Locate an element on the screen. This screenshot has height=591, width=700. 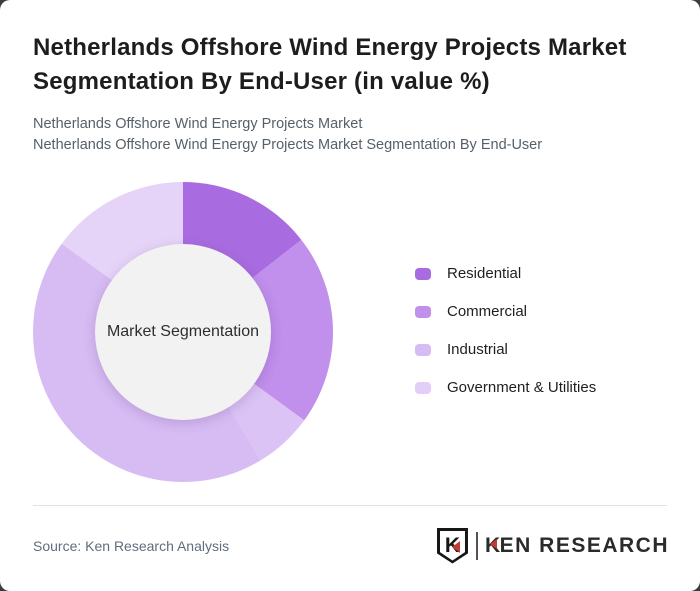
donut-center-label: Market Segmentation is located at coordinates (183, 331).